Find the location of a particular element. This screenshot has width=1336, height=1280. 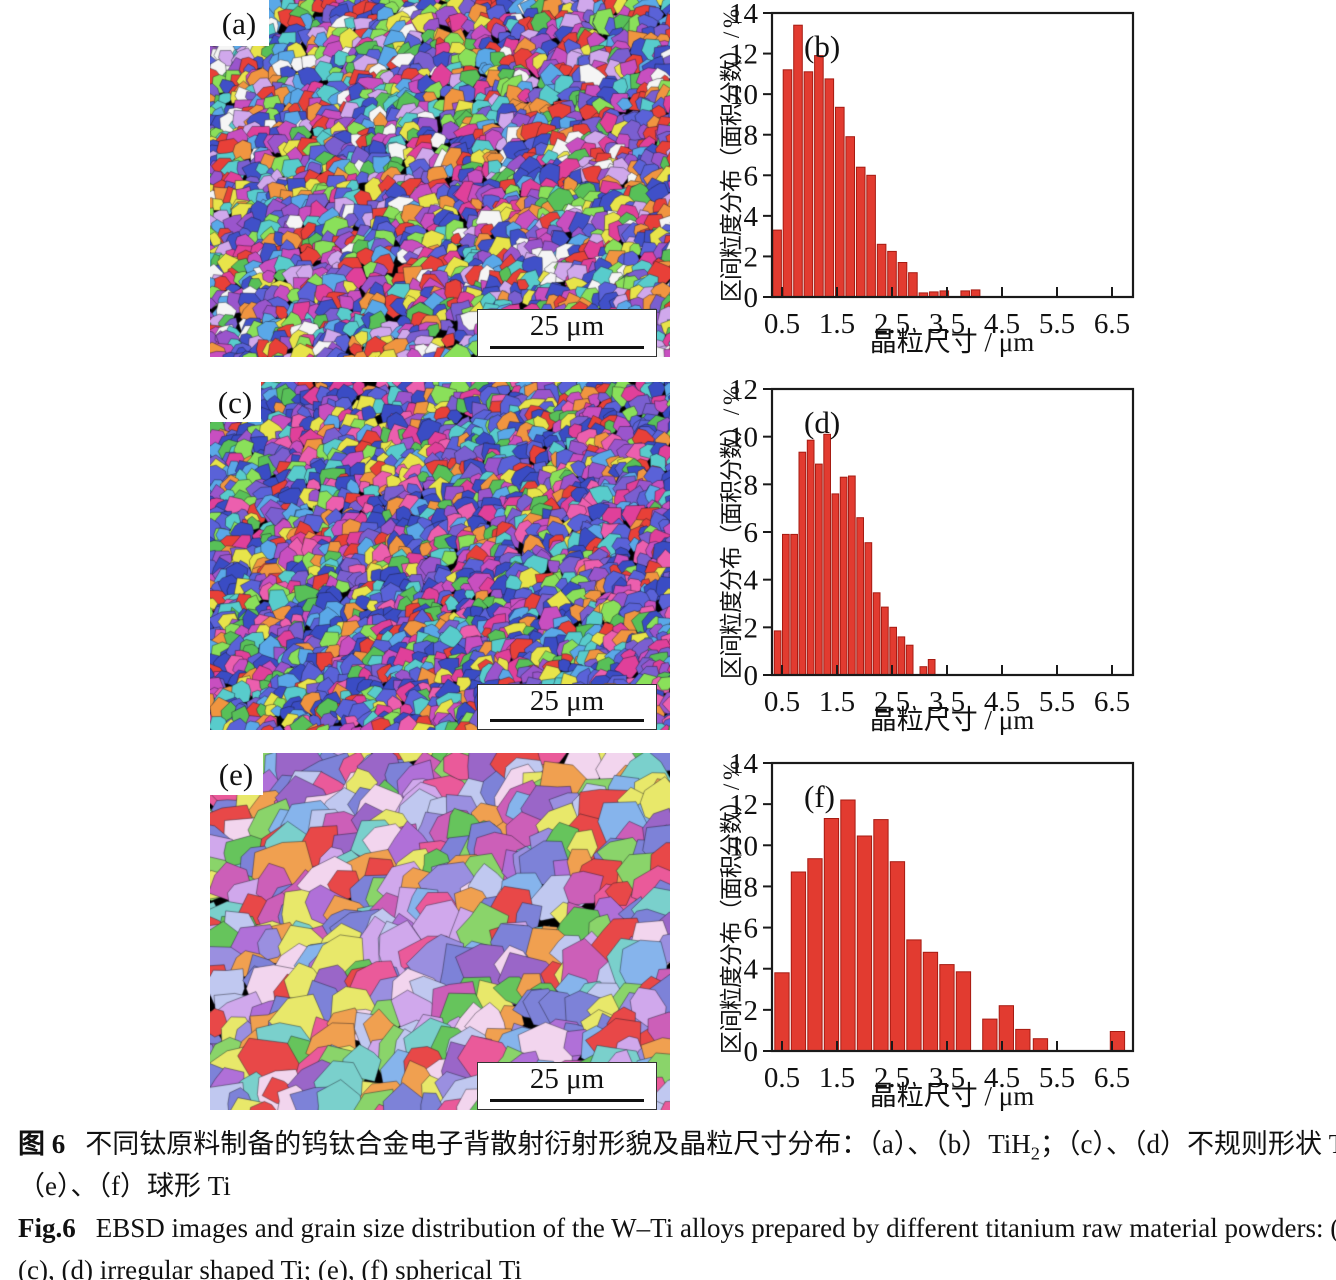

ebsd-panel-a: (a) 25 μm is located at coordinates (440, 178).